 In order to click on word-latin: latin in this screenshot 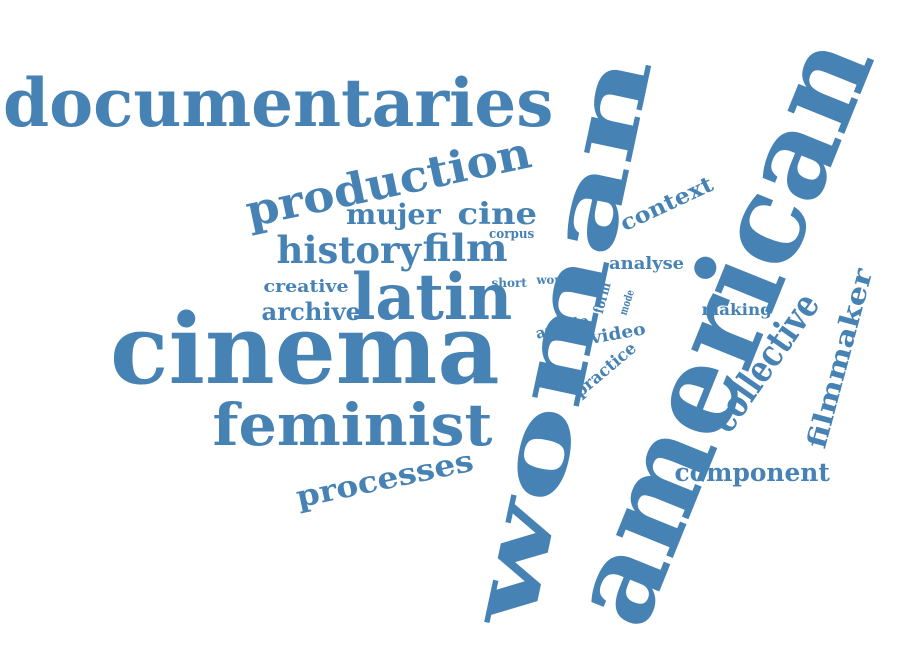, I will do `click(432, 297)`.